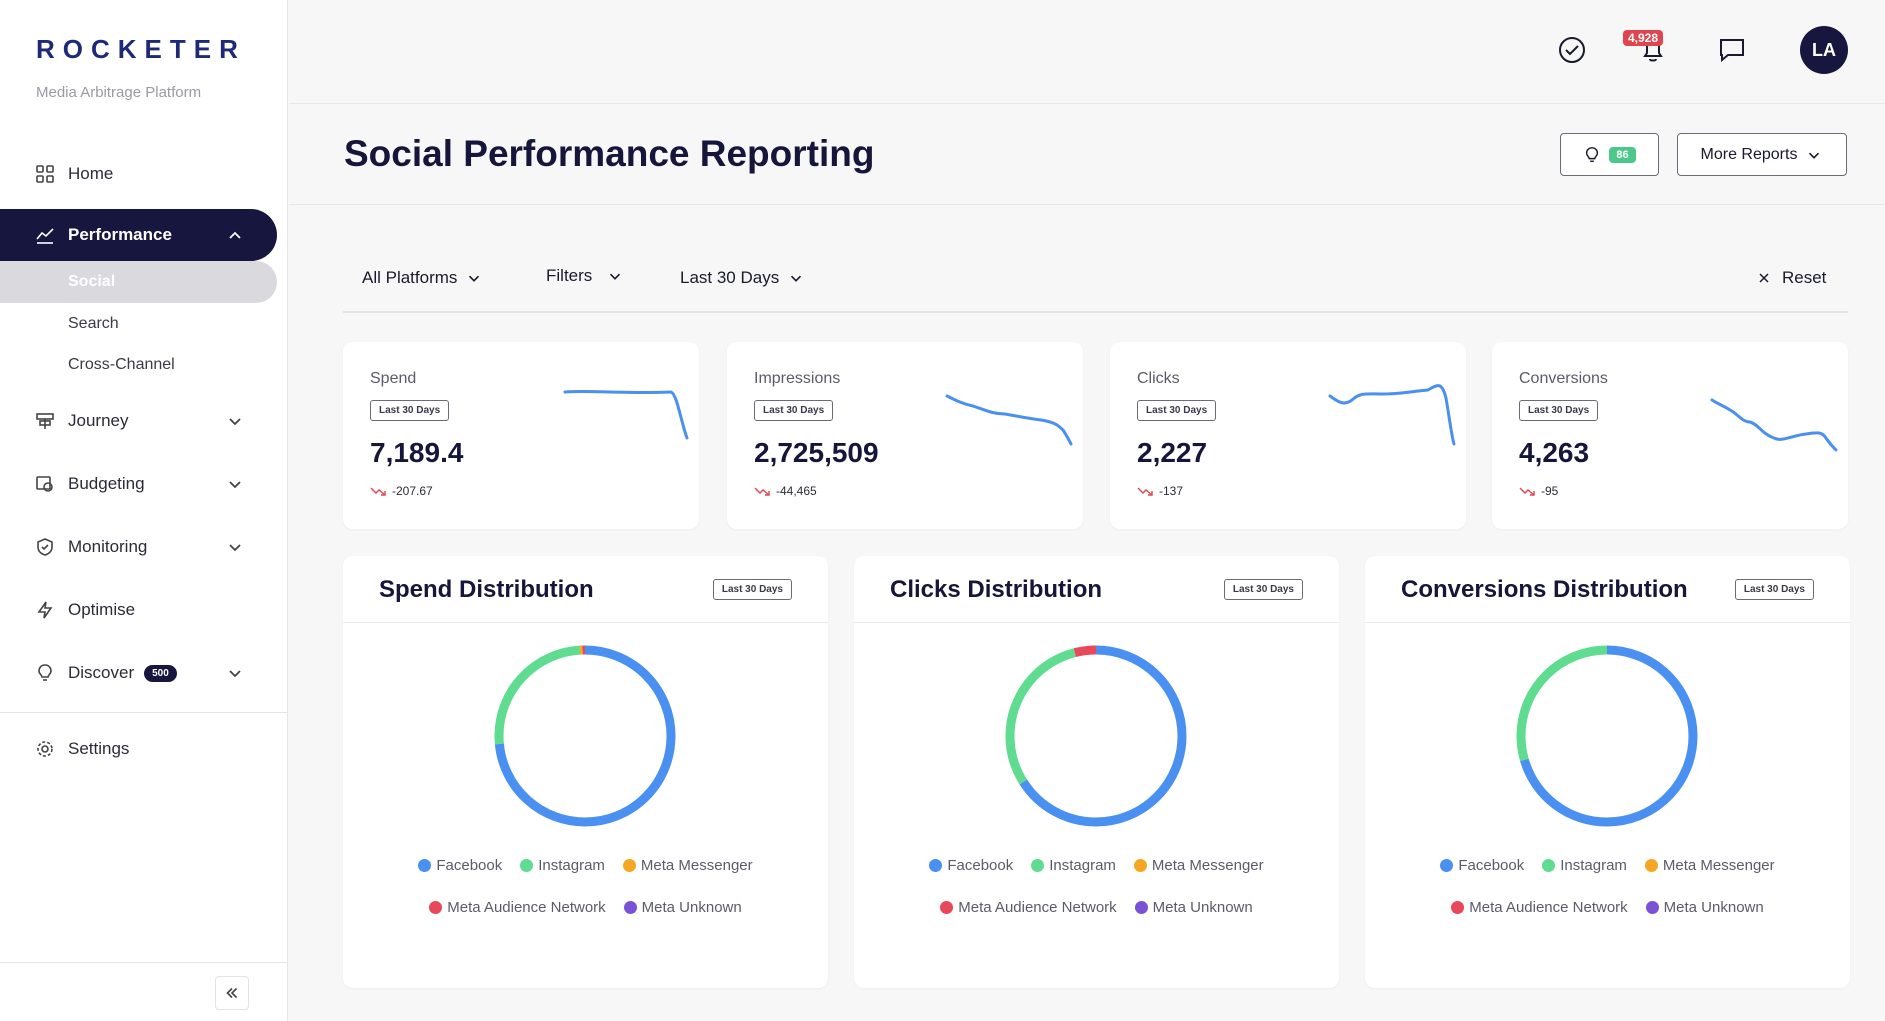  Describe the element at coordinates (996, 589) in the screenshot. I see `chart-title: Clicks Distribution` at that location.